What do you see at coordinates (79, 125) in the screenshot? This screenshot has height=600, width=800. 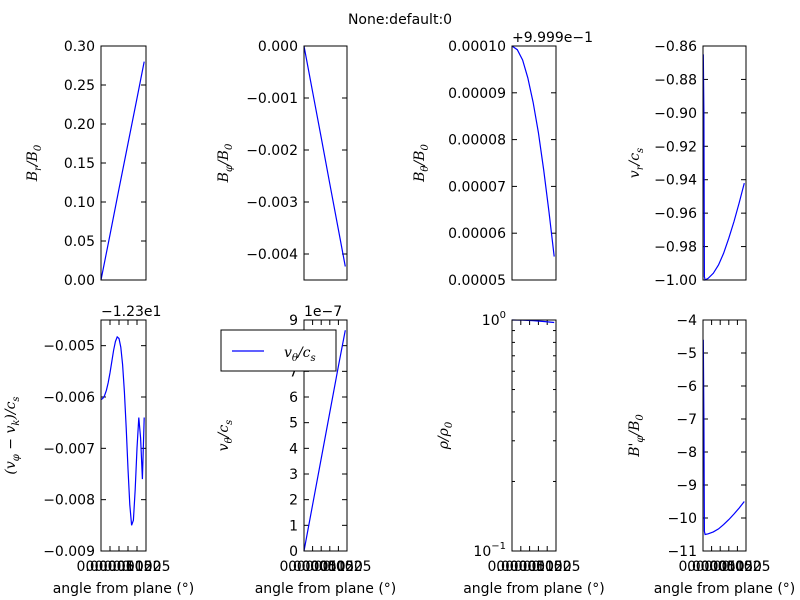 I see `y-tick-label: 0.20` at bounding box center [79, 125].